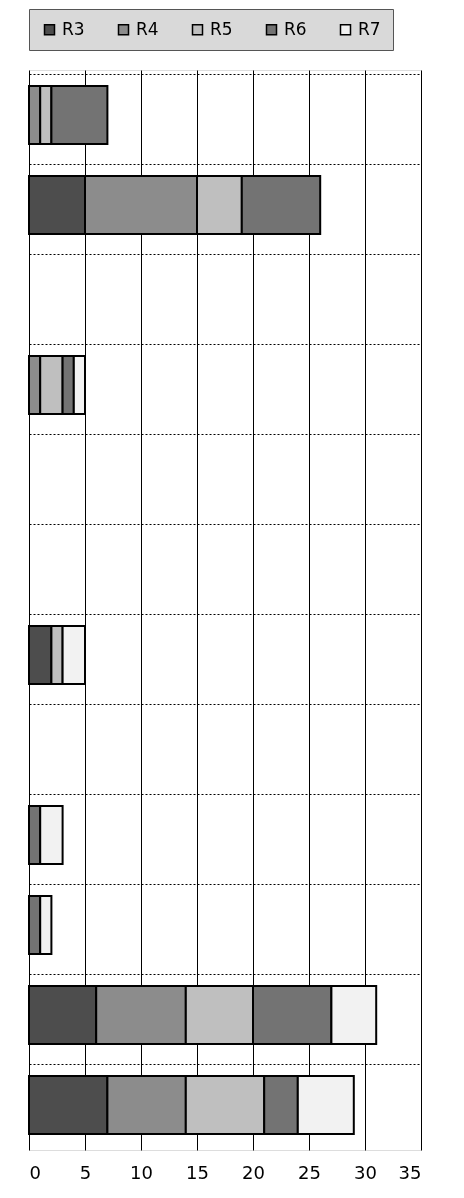 The width and height of the screenshot is (464, 1198). I want to click on legend-label: R7, so click(369, 28).